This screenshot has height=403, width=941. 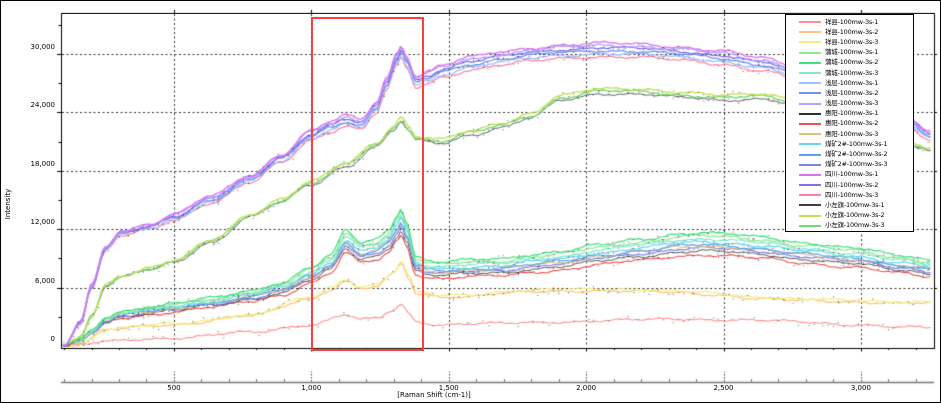 I want to click on x-tick-label: 2,500, so click(x=723, y=388).